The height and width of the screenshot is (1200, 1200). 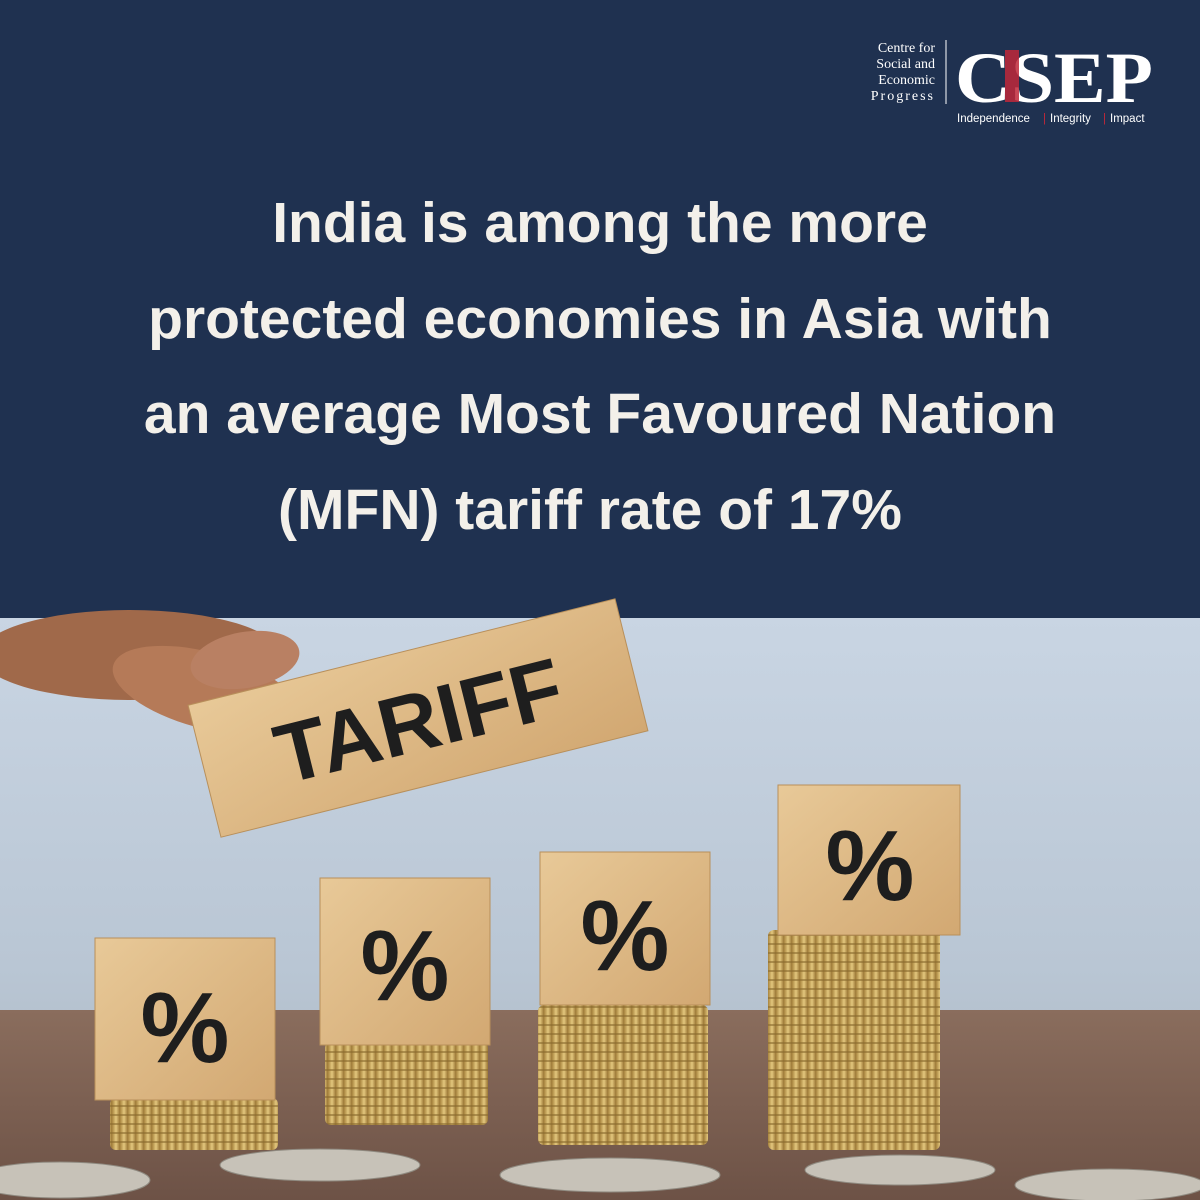 What do you see at coordinates (906, 48) in the screenshot?
I see `logo-name-line: Centre for` at bounding box center [906, 48].